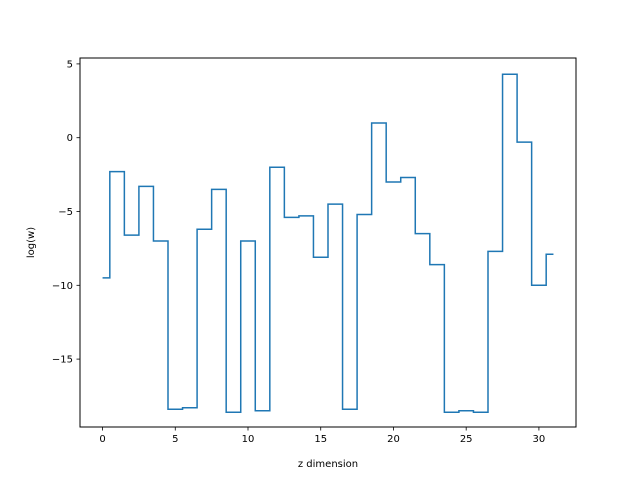 This screenshot has width=640, height=480. What do you see at coordinates (102, 439) in the screenshot?
I see `x-tick-label: 0` at bounding box center [102, 439].